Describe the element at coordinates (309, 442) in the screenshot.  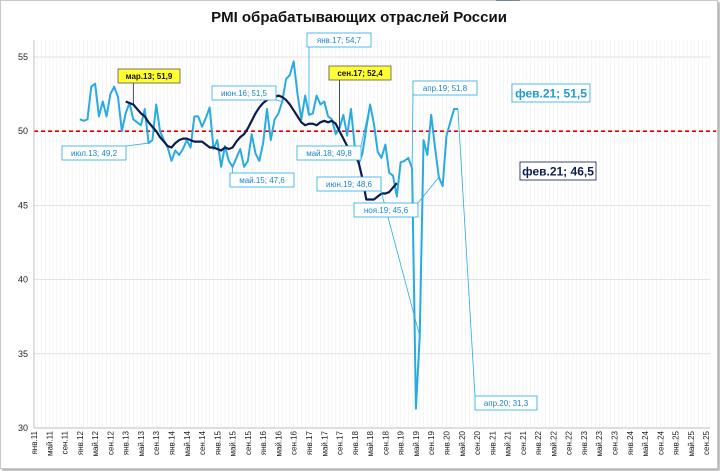
I see `x-tick-label: янв.17` at that location.